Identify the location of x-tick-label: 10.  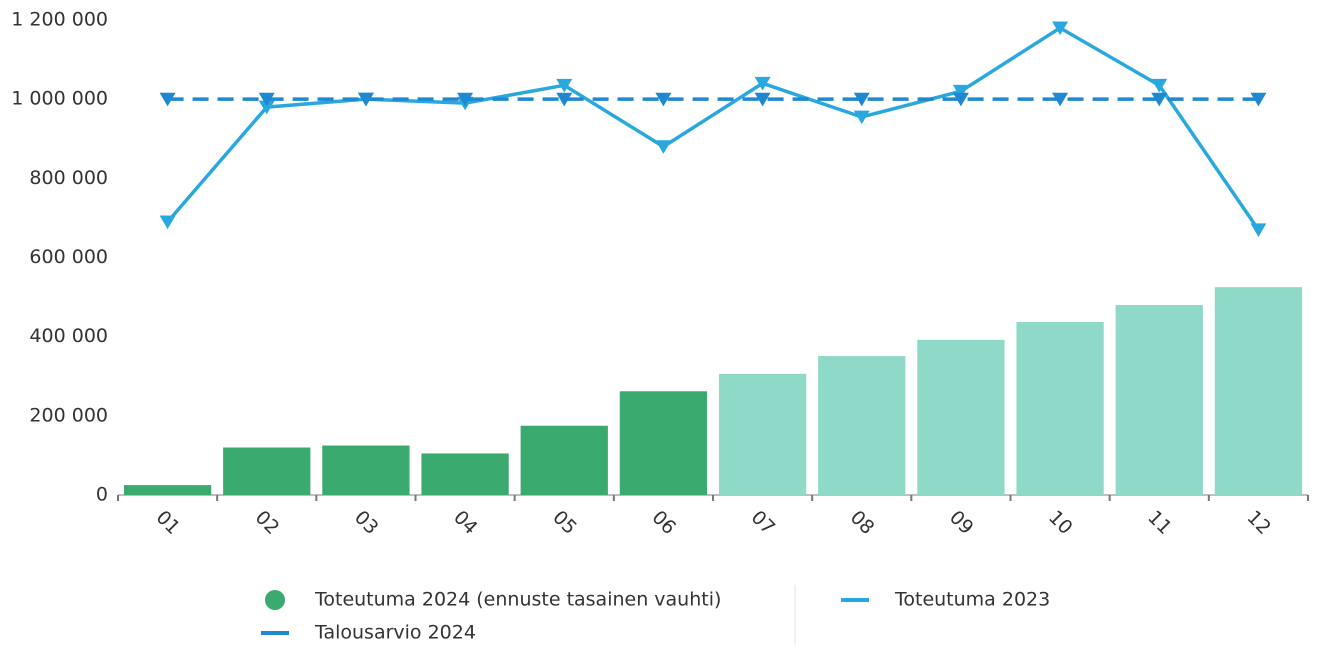
(1060, 522).